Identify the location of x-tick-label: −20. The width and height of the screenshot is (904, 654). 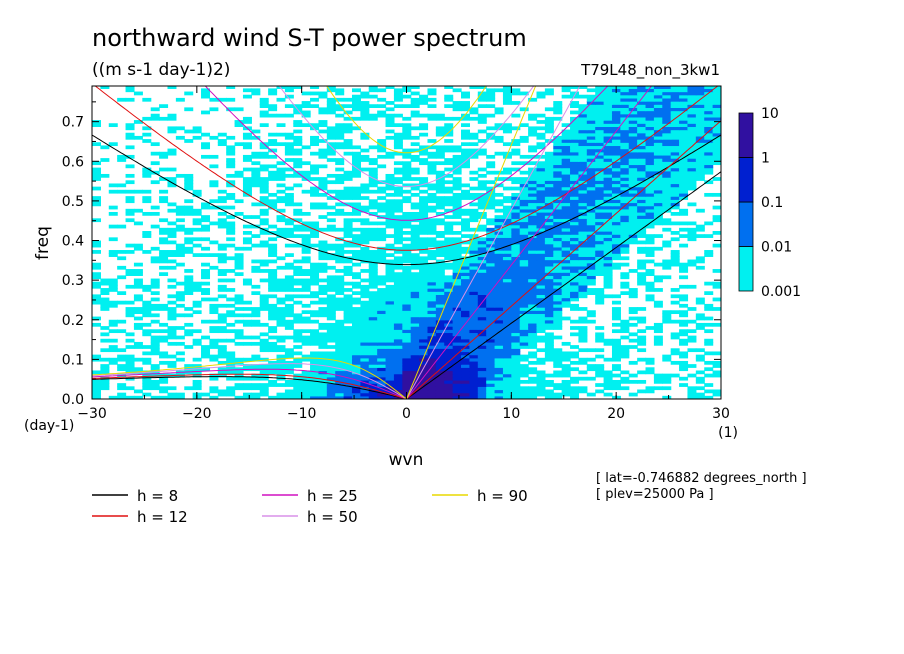
(197, 414).